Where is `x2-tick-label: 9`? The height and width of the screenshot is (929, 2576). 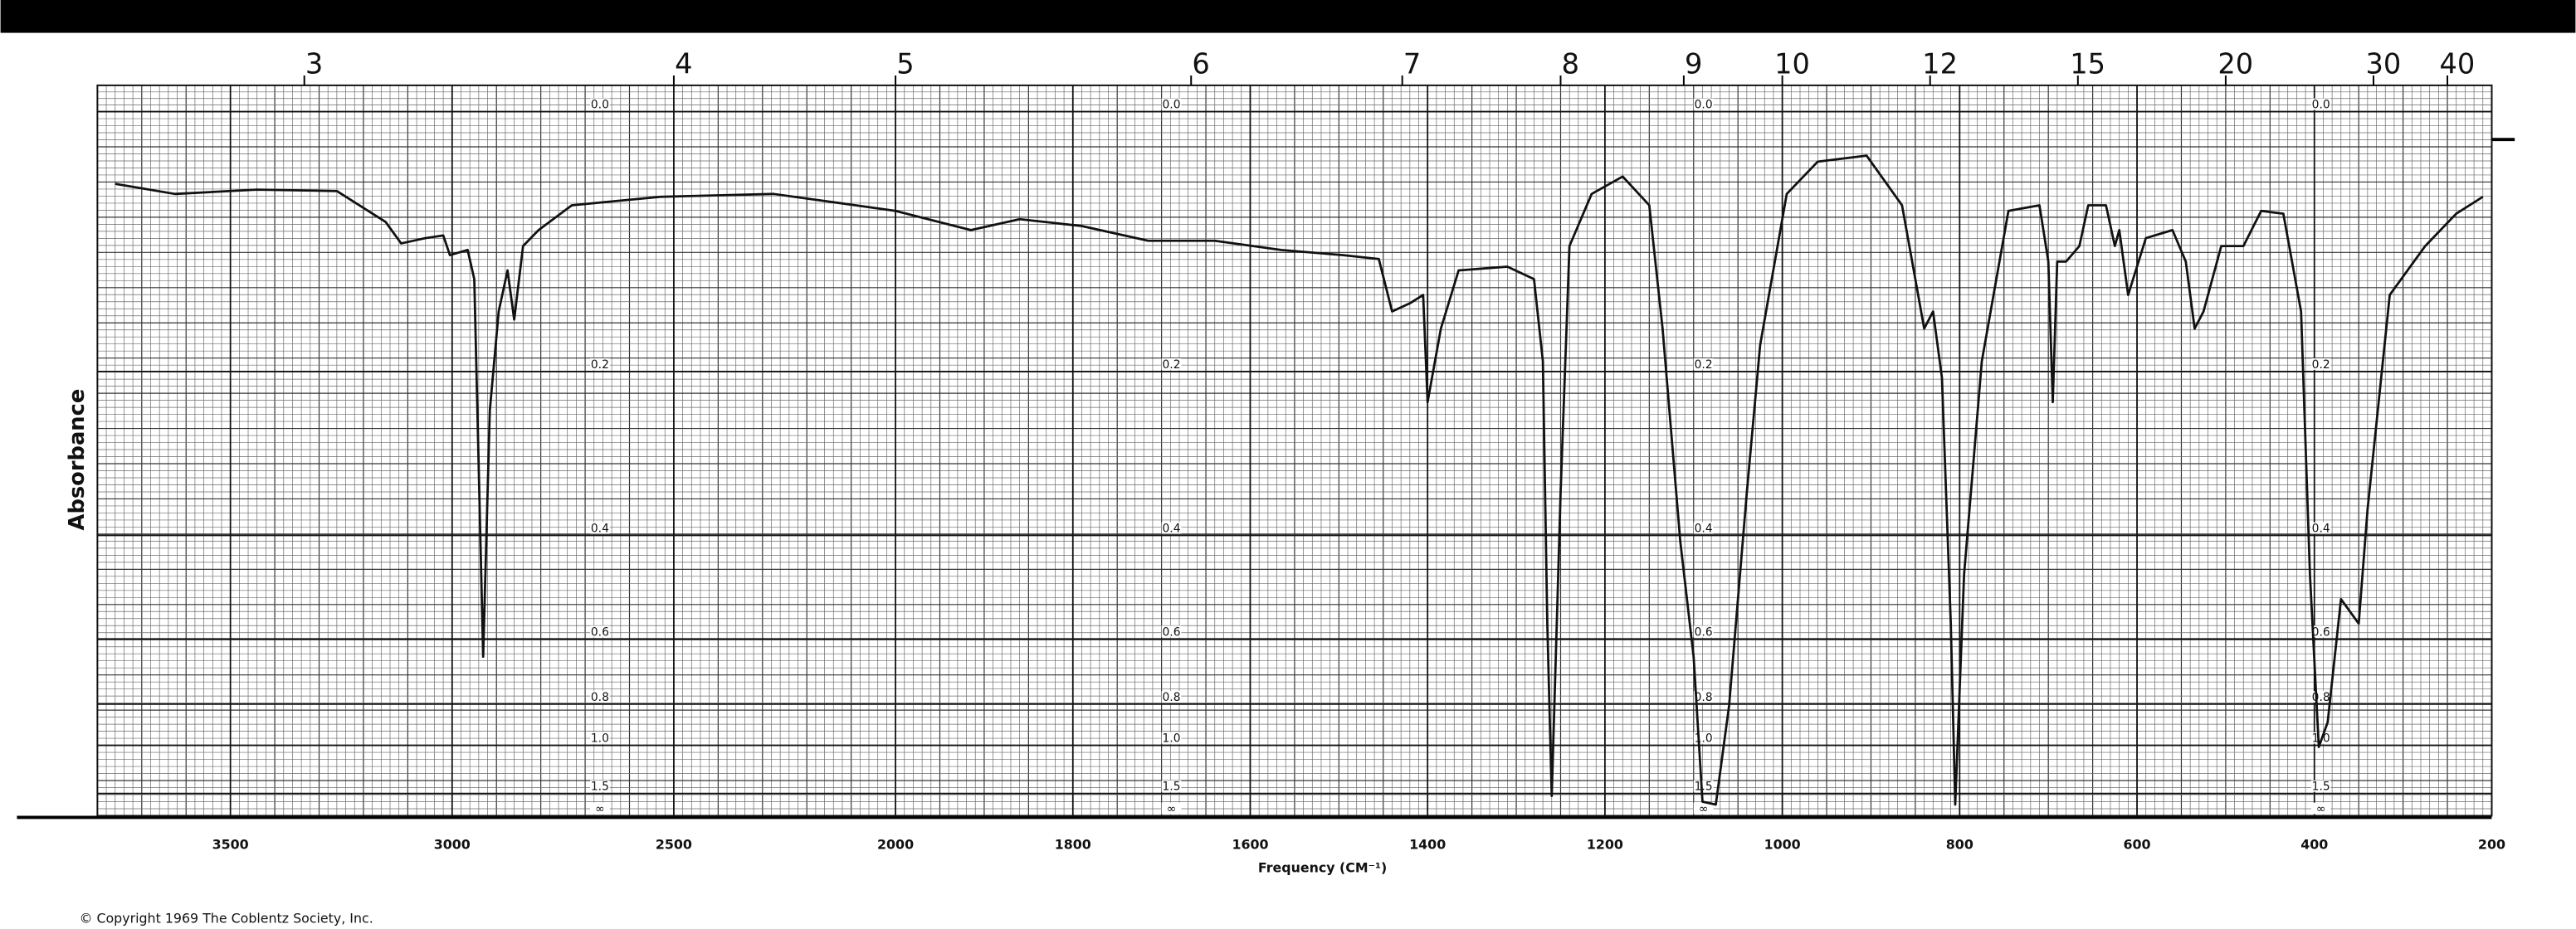 x2-tick-label: 9 is located at coordinates (1694, 64).